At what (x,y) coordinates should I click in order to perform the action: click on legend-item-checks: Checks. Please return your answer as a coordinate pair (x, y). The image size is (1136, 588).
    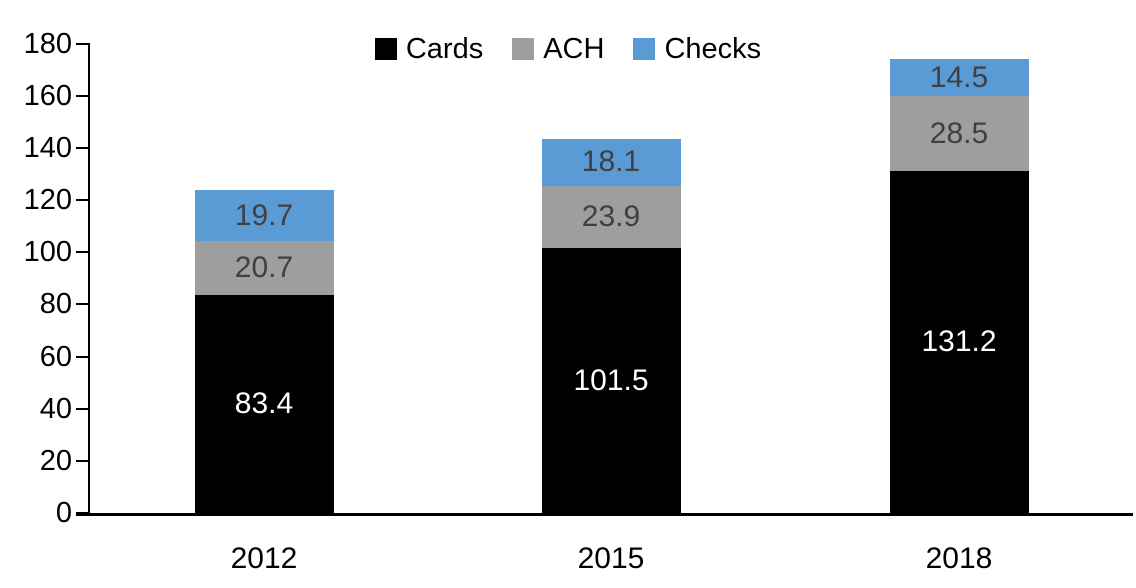
    Looking at the image, I should click on (697, 49).